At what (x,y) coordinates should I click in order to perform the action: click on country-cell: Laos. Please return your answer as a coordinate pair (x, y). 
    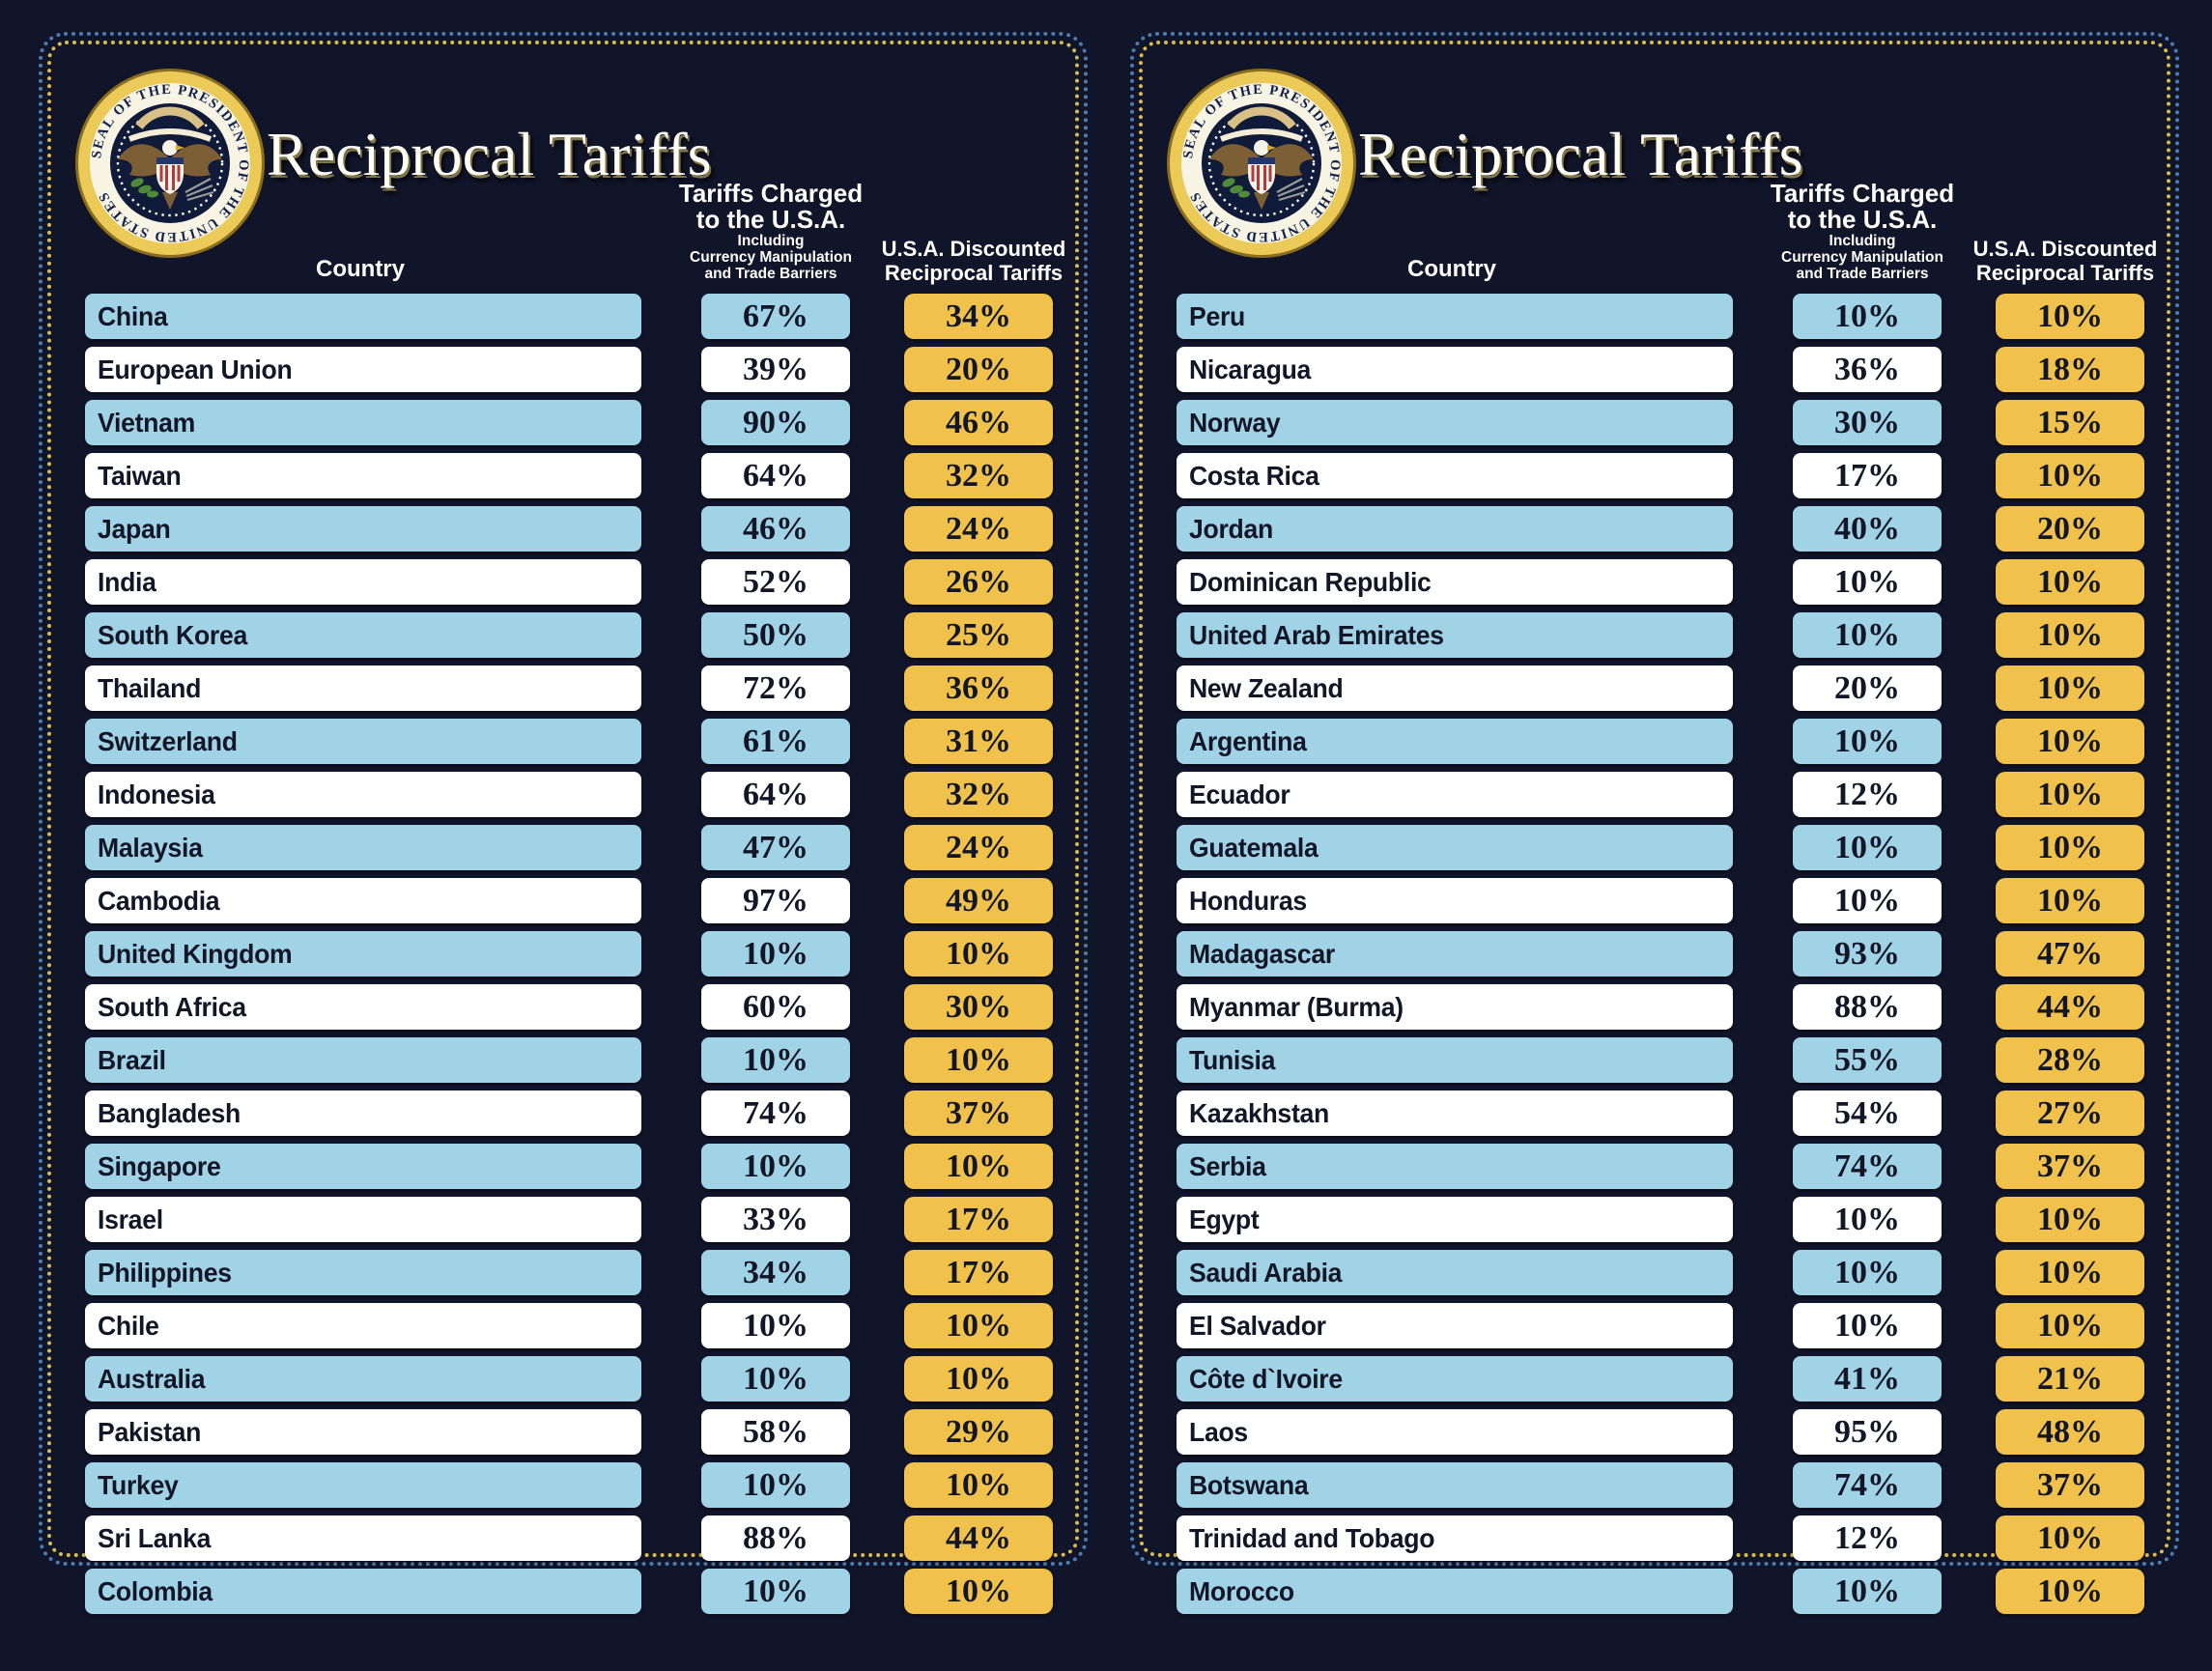
    Looking at the image, I should click on (1455, 1432).